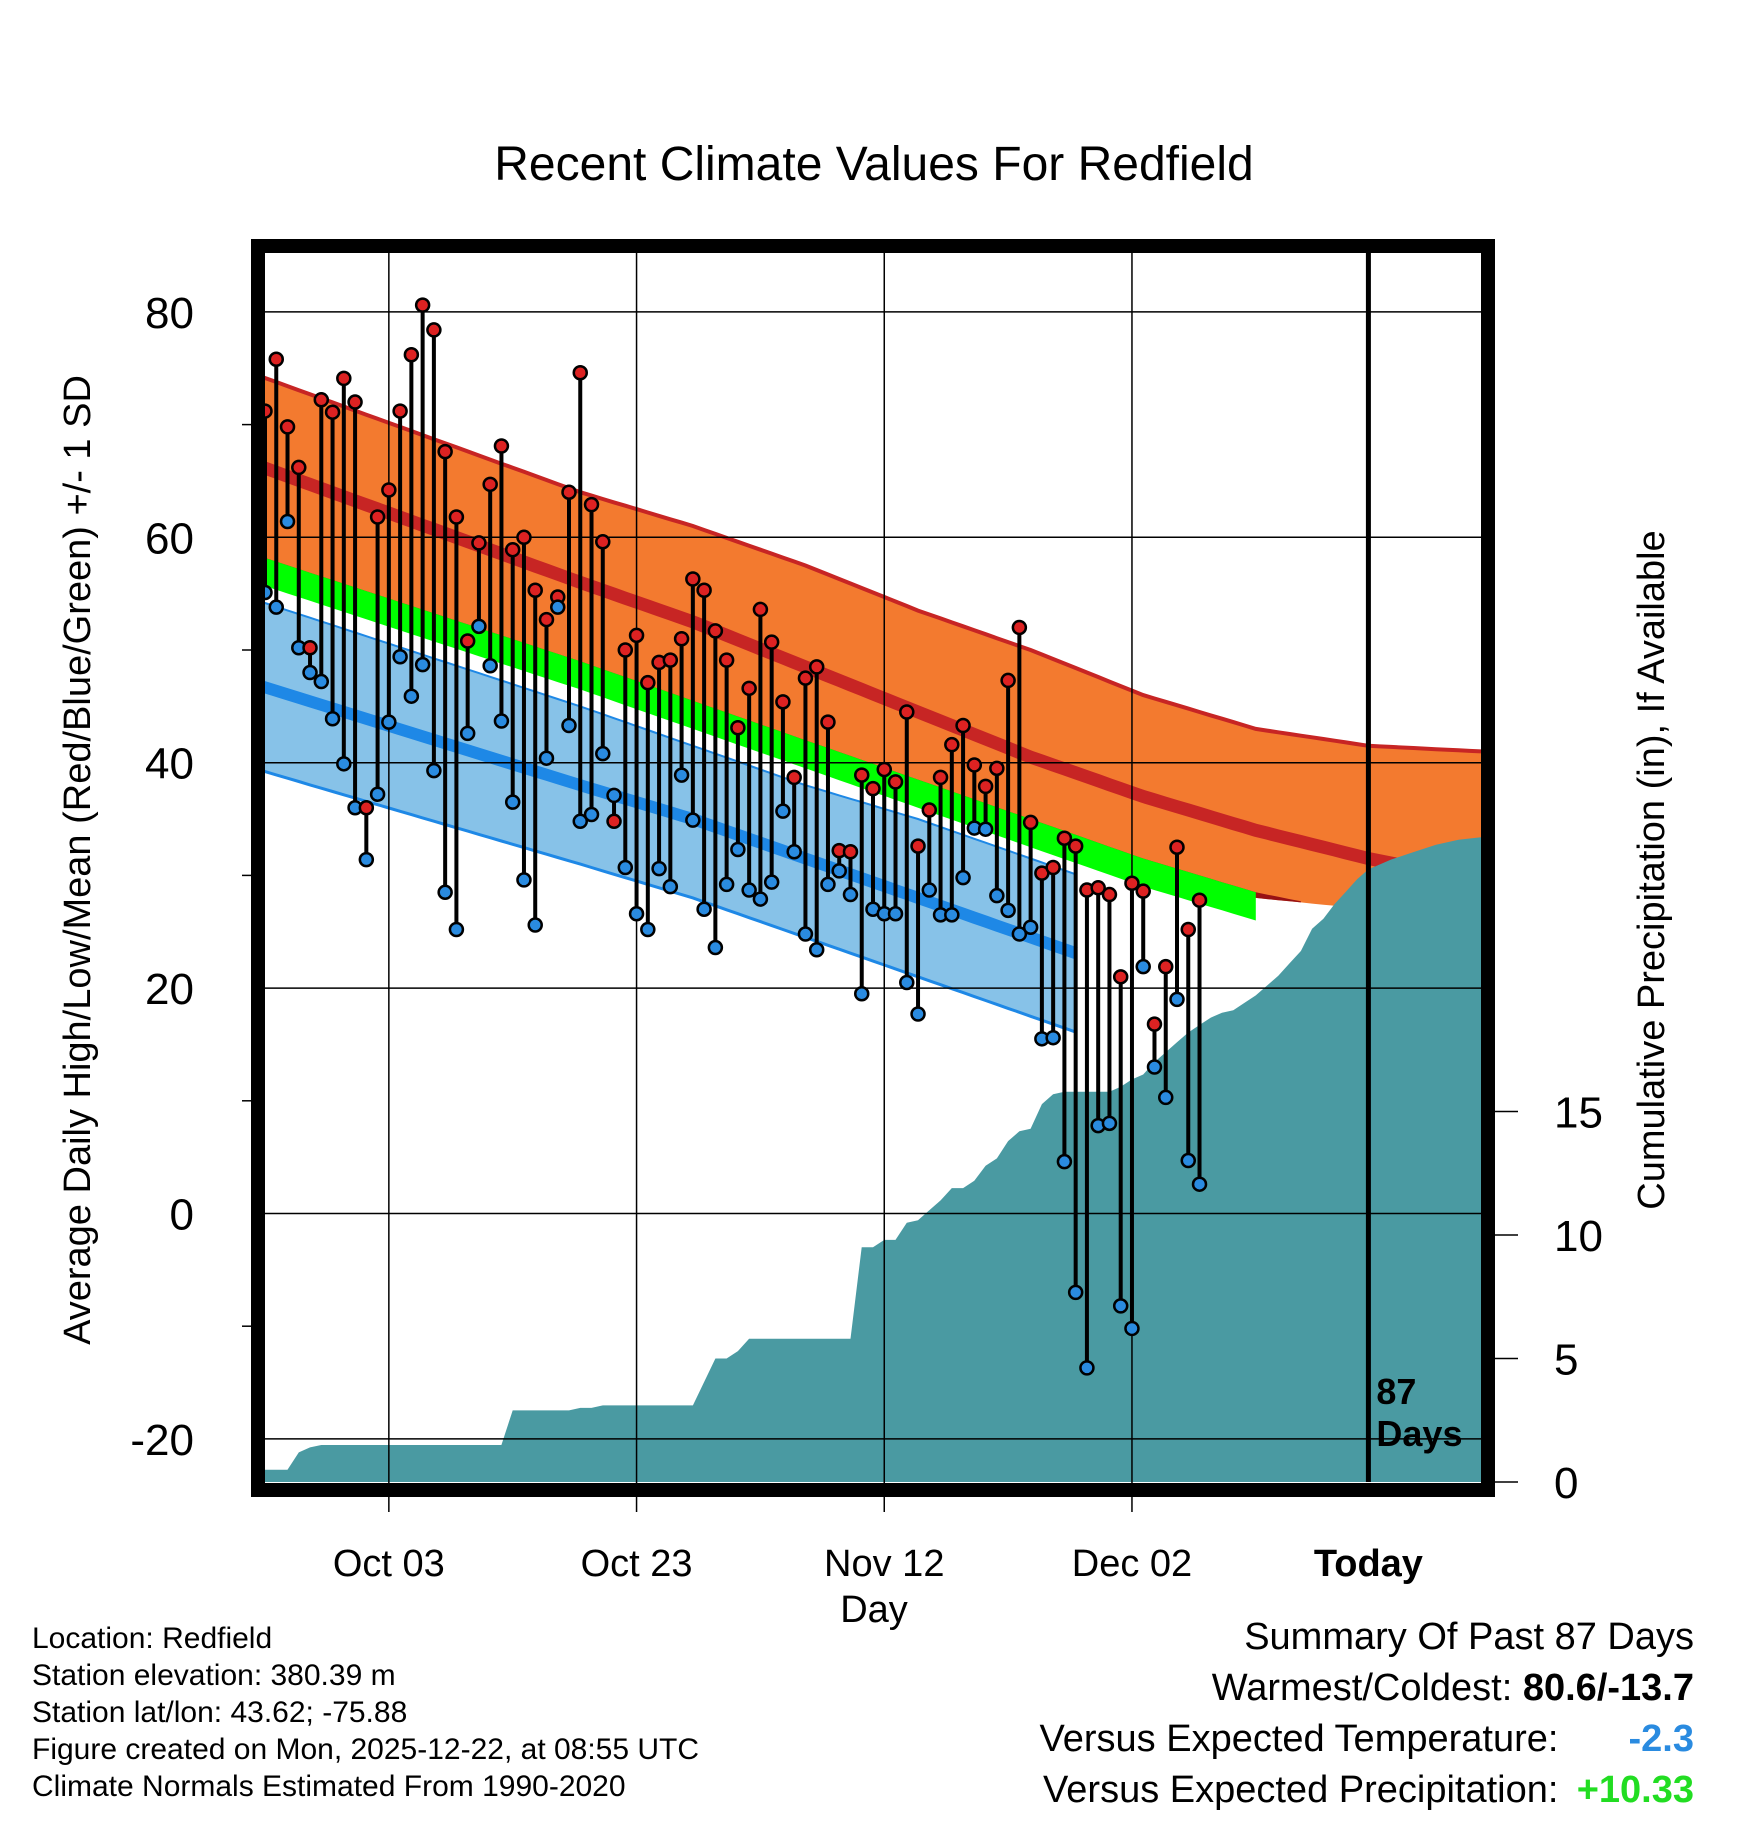 Image resolution: width=1748 pixels, height=1828 pixels. I want to click on y-tick-label: 40, so click(169, 764).